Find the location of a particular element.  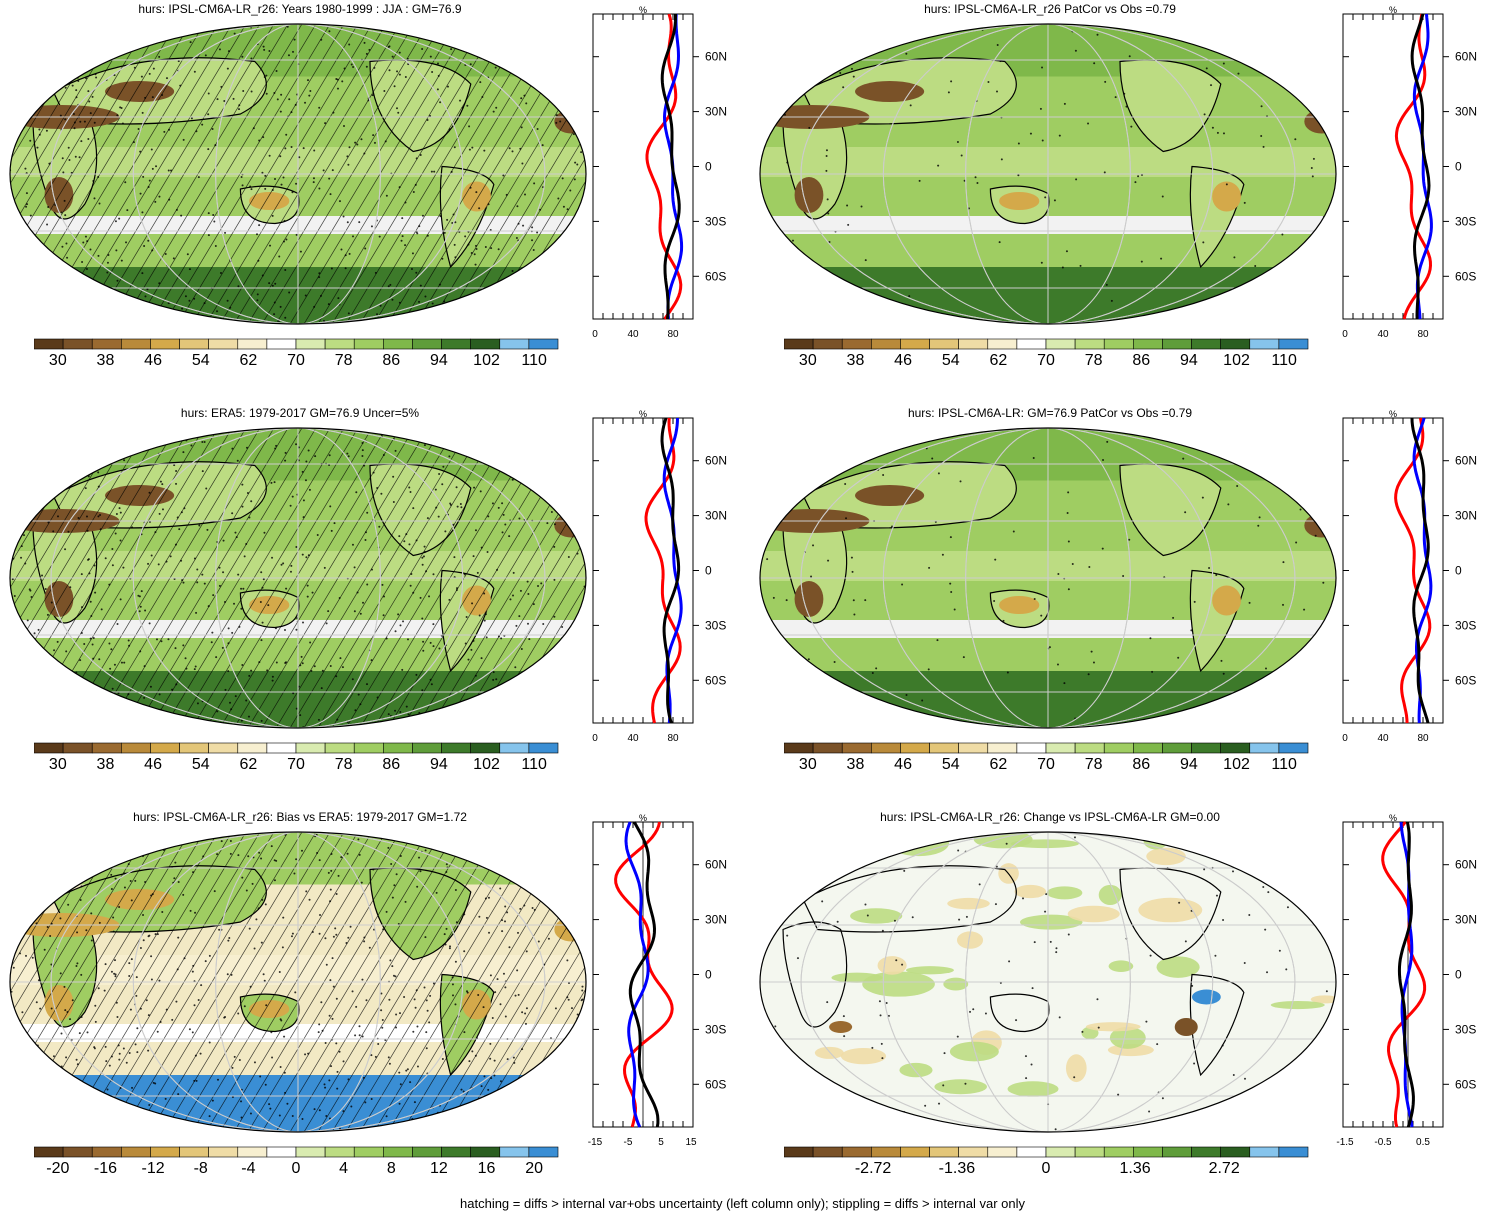

colorbar-tick-label: 30 is located at coordinates (807, 764).